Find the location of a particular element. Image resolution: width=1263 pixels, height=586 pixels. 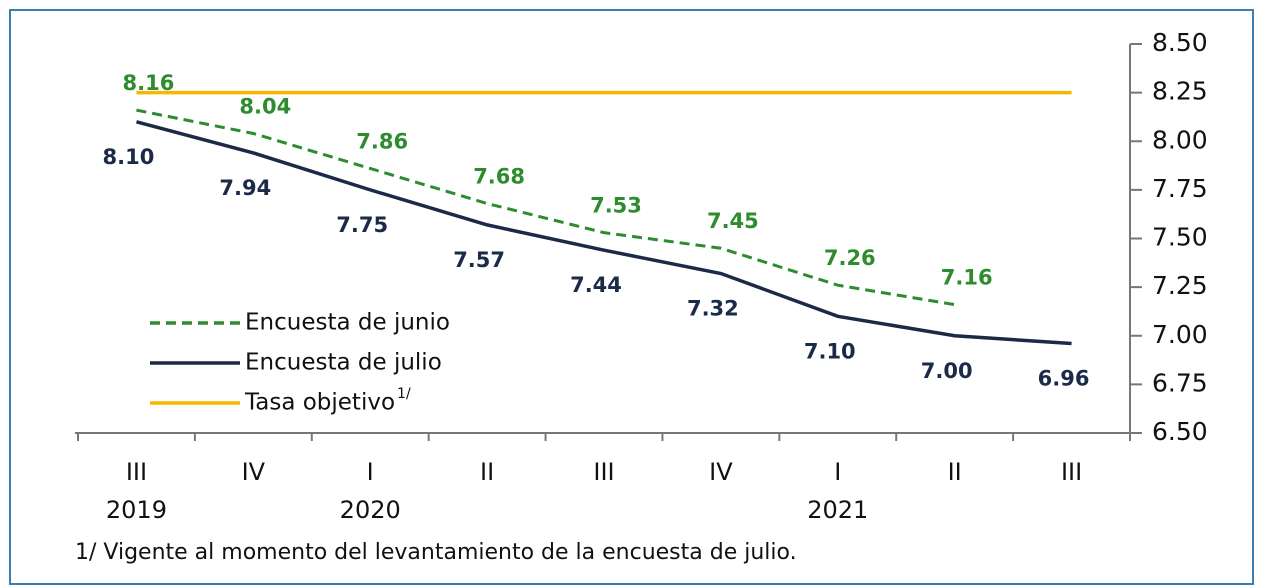

data-label: 7.00 is located at coordinates (947, 371).